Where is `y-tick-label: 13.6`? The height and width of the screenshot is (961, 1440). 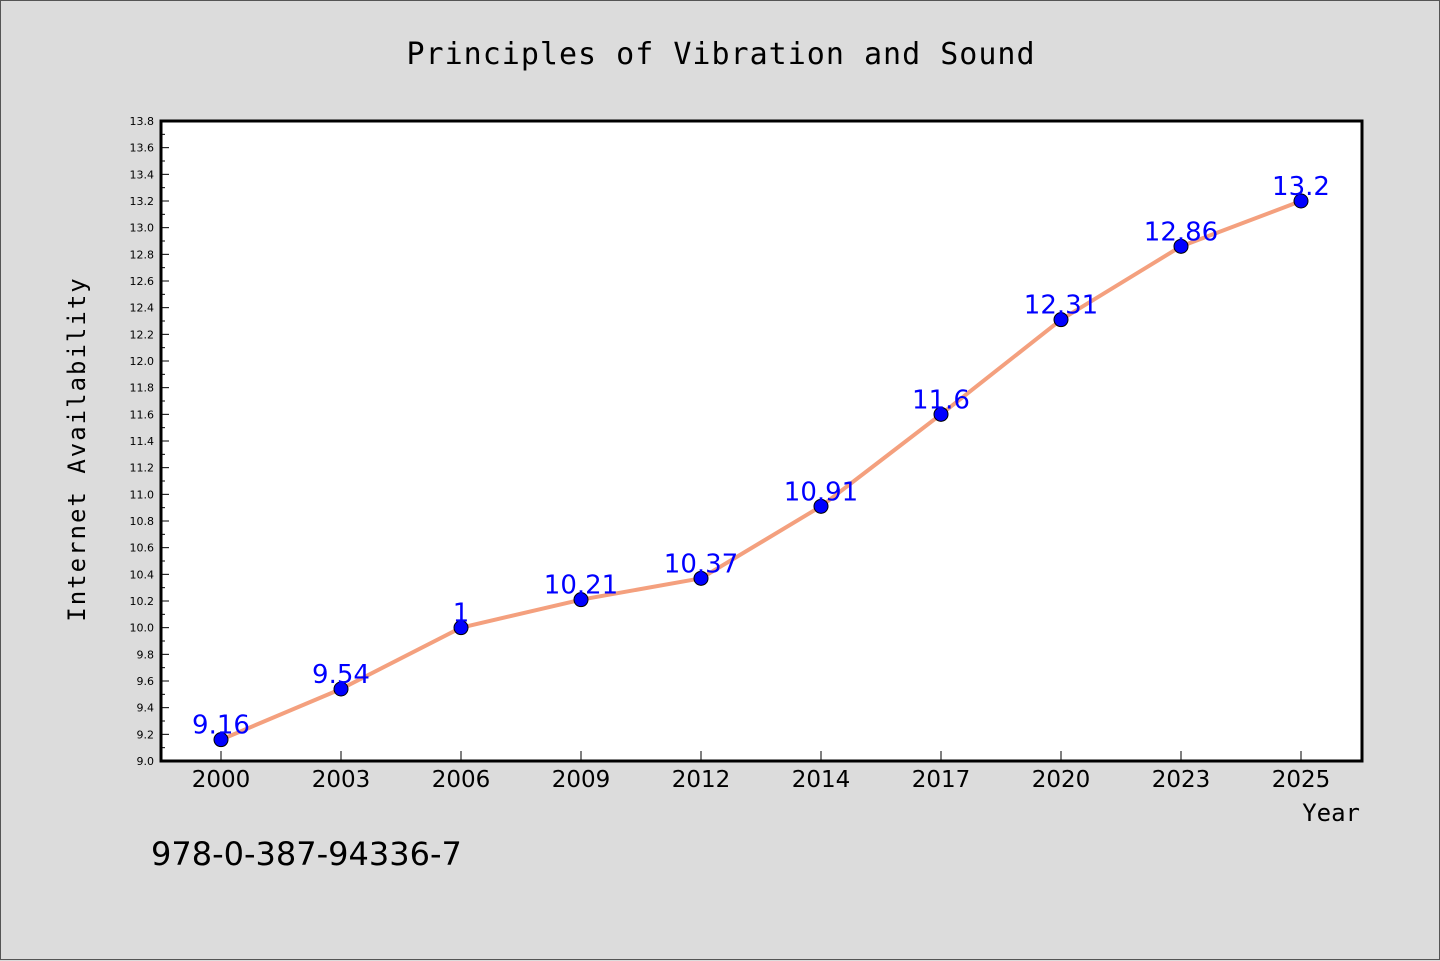 y-tick-label: 13.6 is located at coordinates (142, 148).